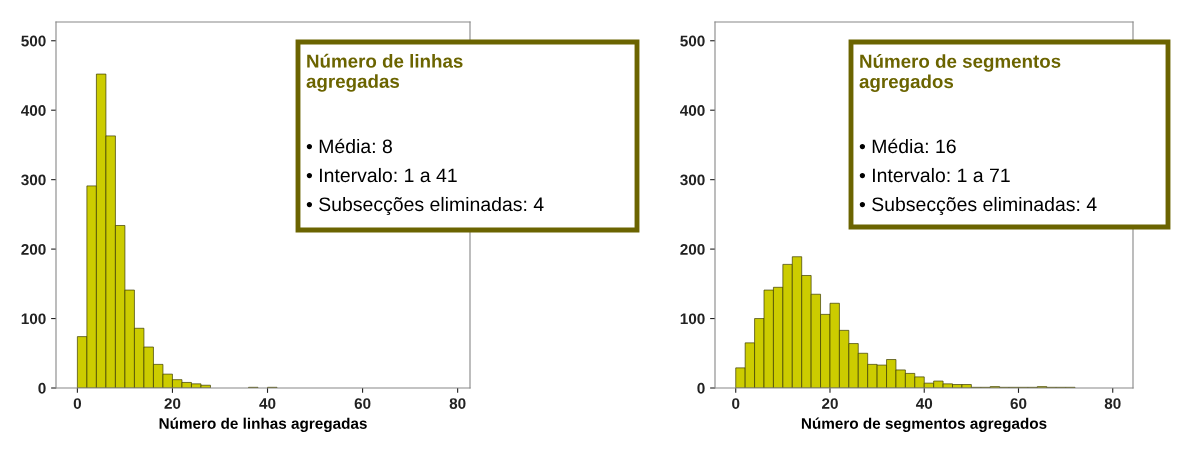 The height and width of the screenshot is (449, 1186). What do you see at coordinates (263, 424) in the screenshot?
I see `x-axis-title: Número de linhas agregadas` at bounding box center [263, 424].